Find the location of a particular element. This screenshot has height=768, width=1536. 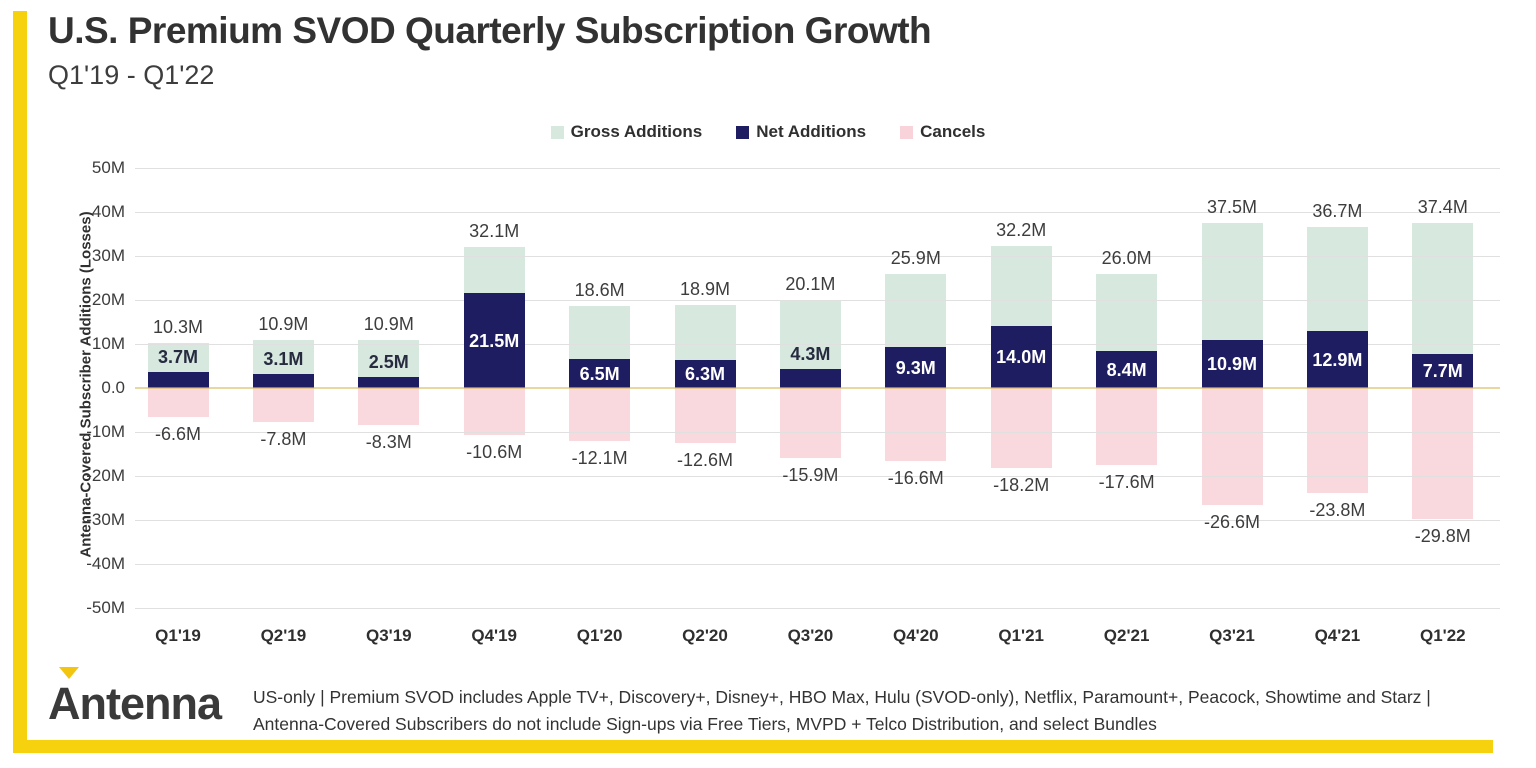

y-axis-tick-label: -40M is located at coordinates (105, 563).